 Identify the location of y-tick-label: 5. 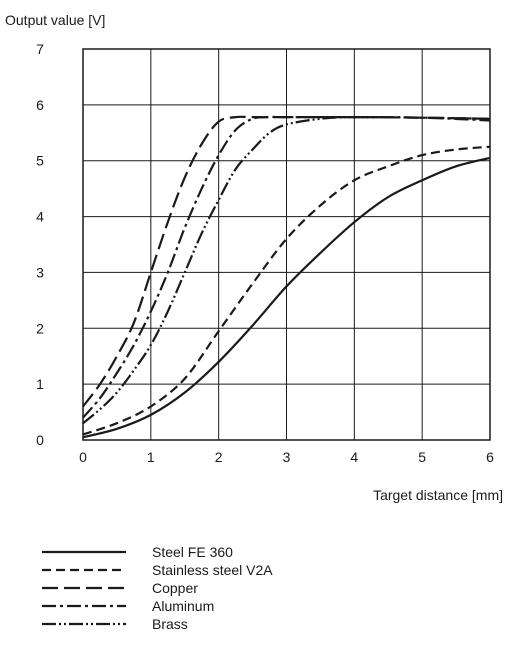
(40, 161).